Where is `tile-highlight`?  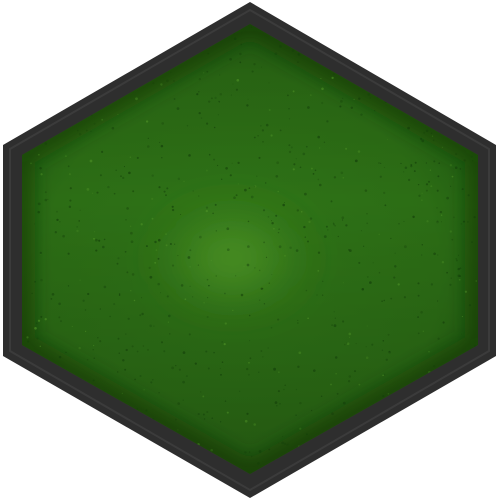
tile-highlight is located at coordinates (232, 258).